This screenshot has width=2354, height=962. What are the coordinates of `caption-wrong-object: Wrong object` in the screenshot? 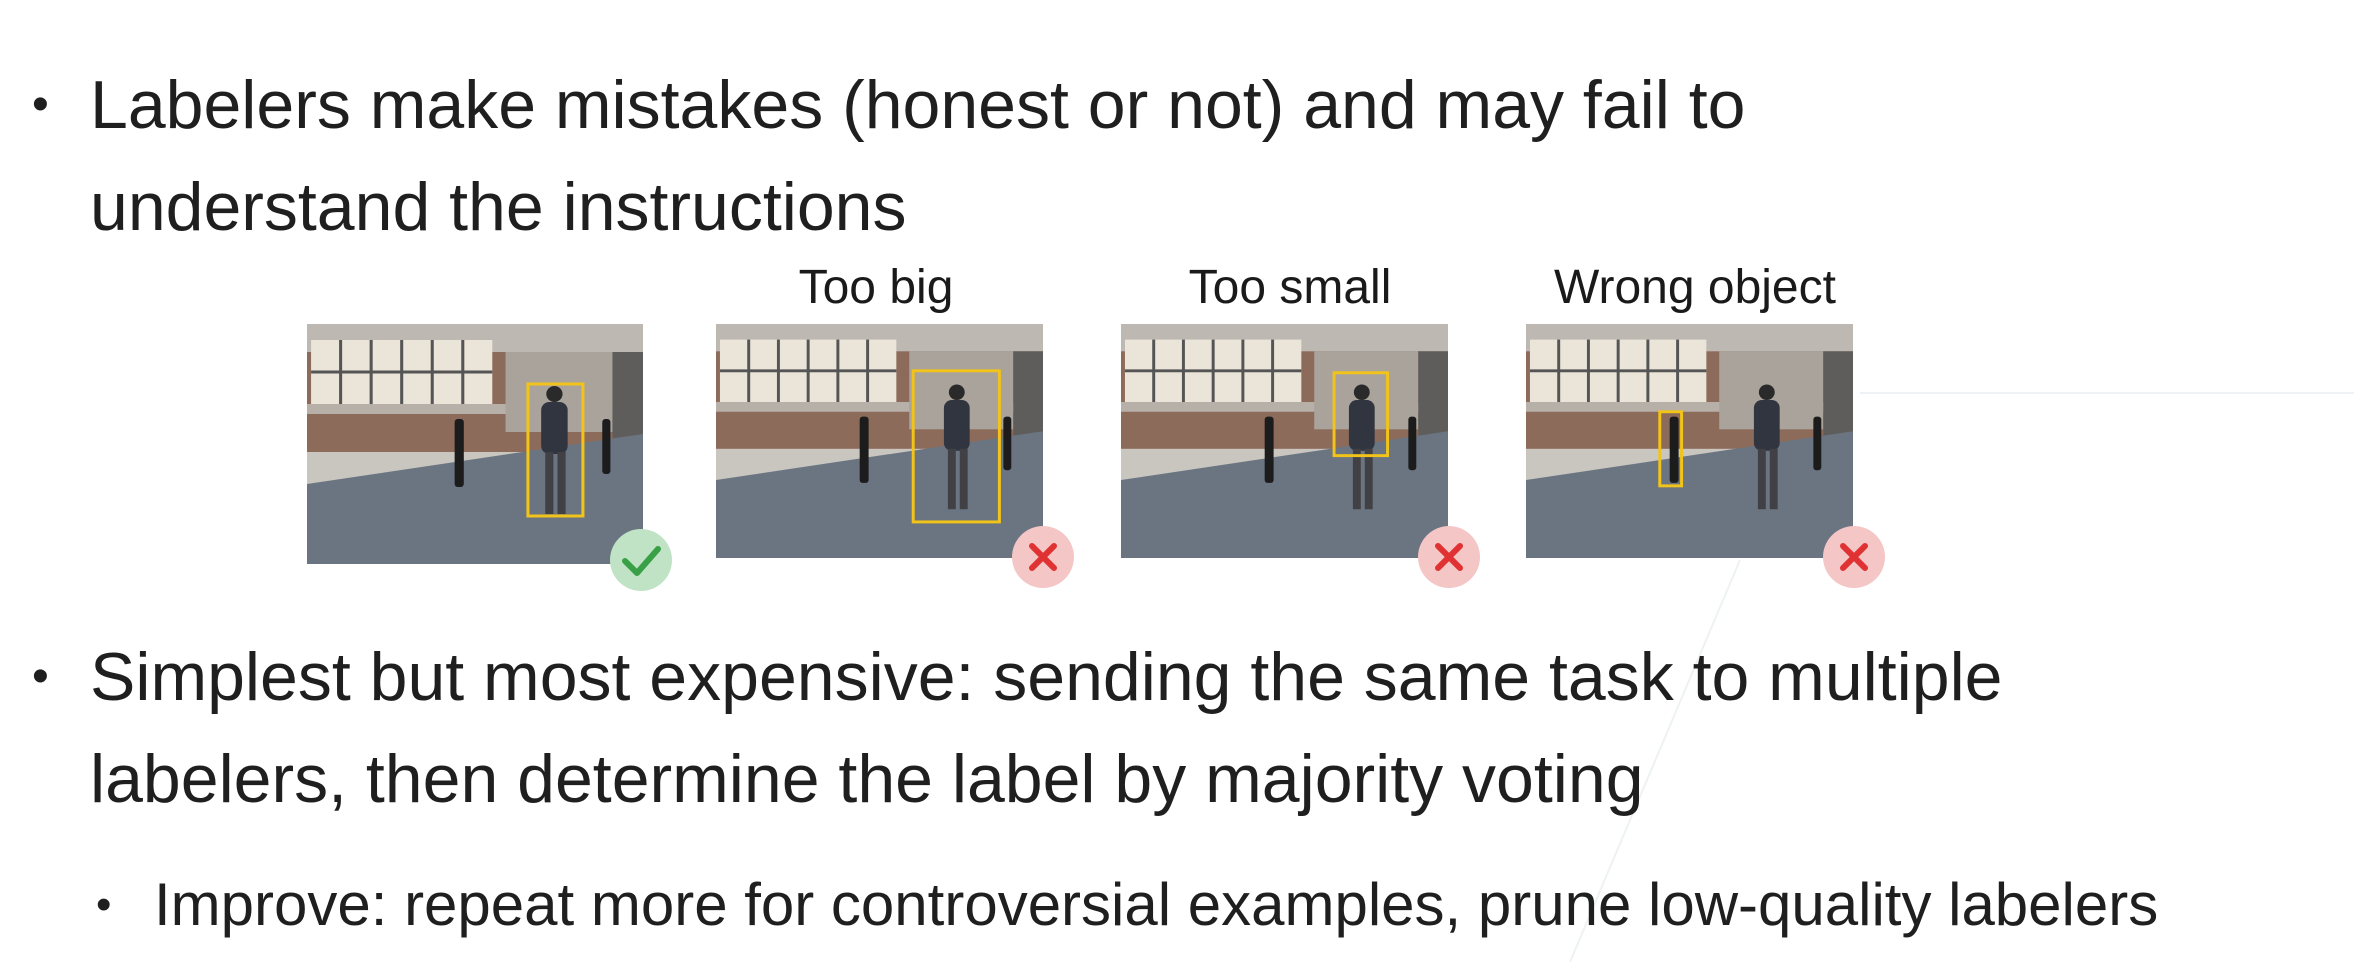 It's located at (1695, 287).